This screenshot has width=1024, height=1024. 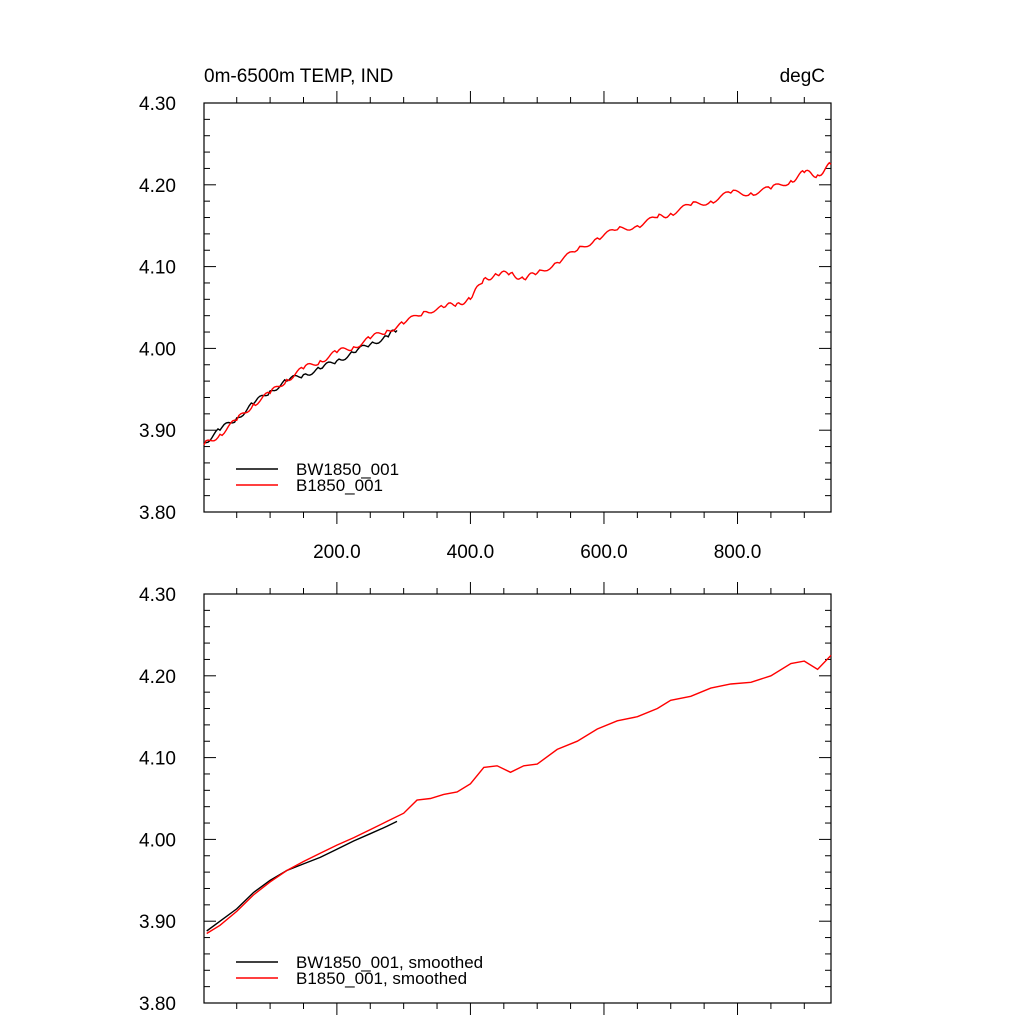 What do you see at coordinates (381, 978) in the screenshot?
I see `legend-label: B1850_001, smoothed` at bounding box center [381, 978].